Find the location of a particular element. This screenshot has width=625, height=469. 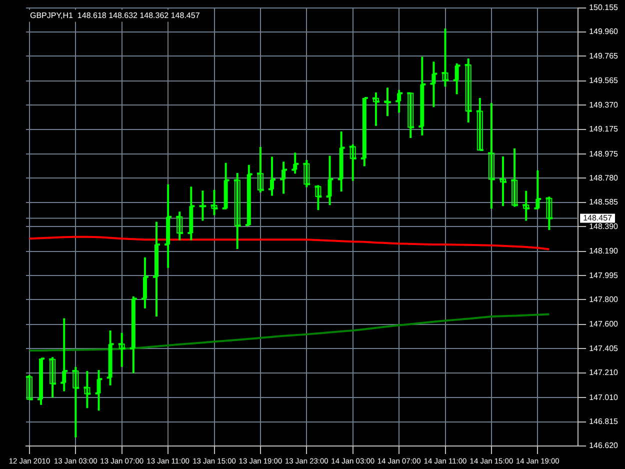

y-tick-label: 150.155 is located at coordinates (604, 7).